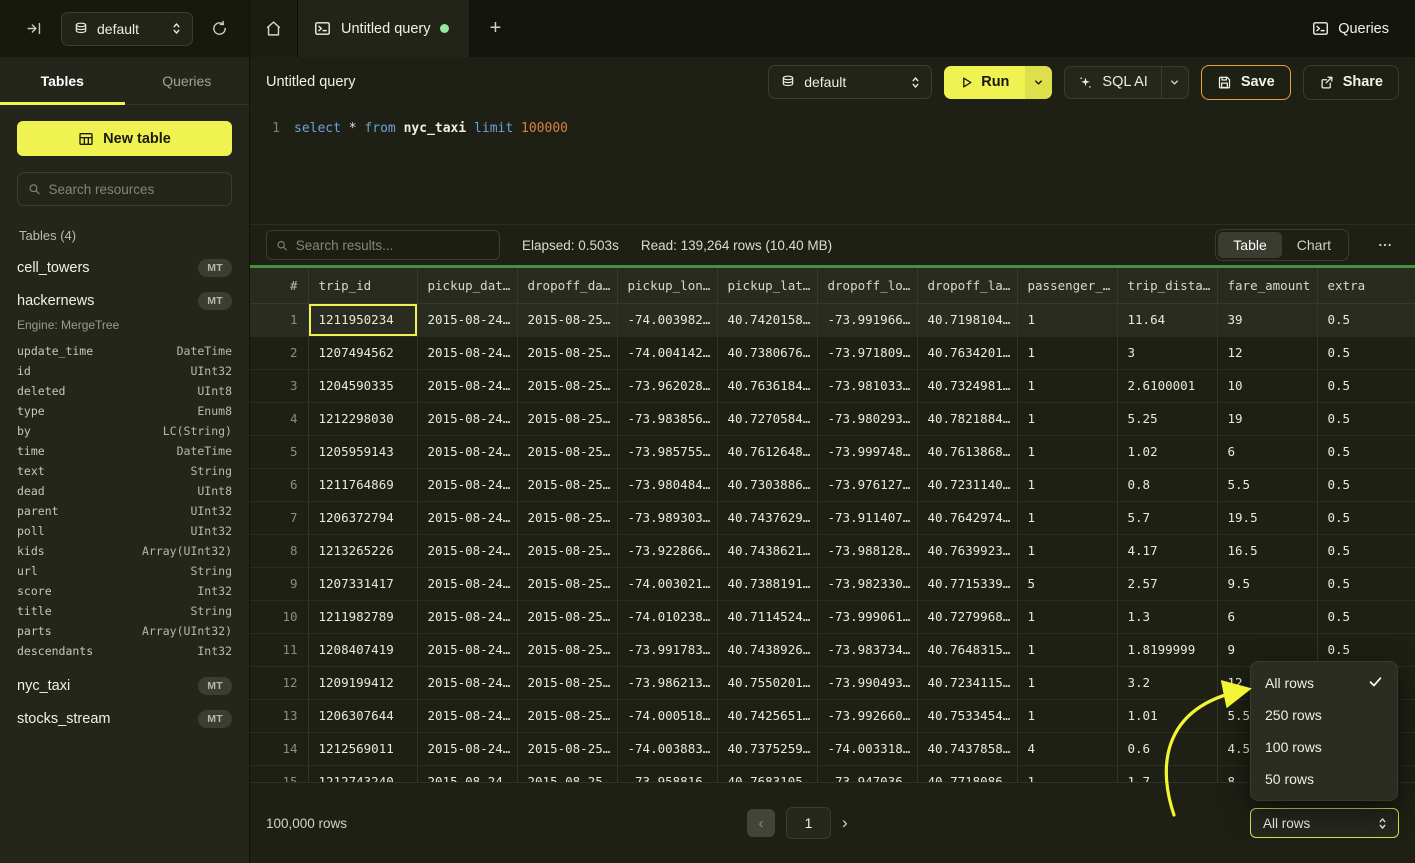 The width and height of the screenshot is (1415, 863). What do you see at coordinates (1366, 286) in the screenshot?
I see `column-header: extra` at bounding box center [1366, 286].